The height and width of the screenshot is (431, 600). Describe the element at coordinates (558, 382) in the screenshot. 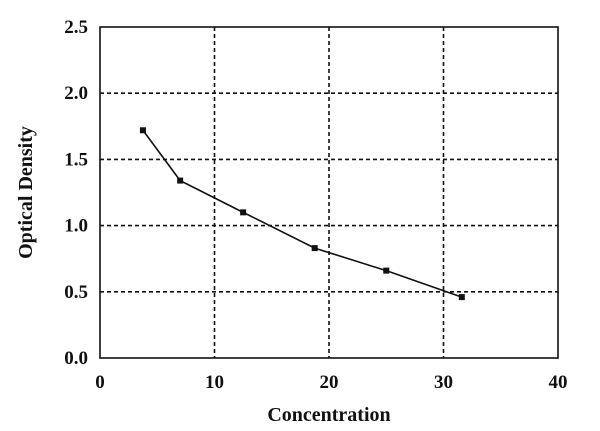

I see `x-tick-label: 40` at that location.